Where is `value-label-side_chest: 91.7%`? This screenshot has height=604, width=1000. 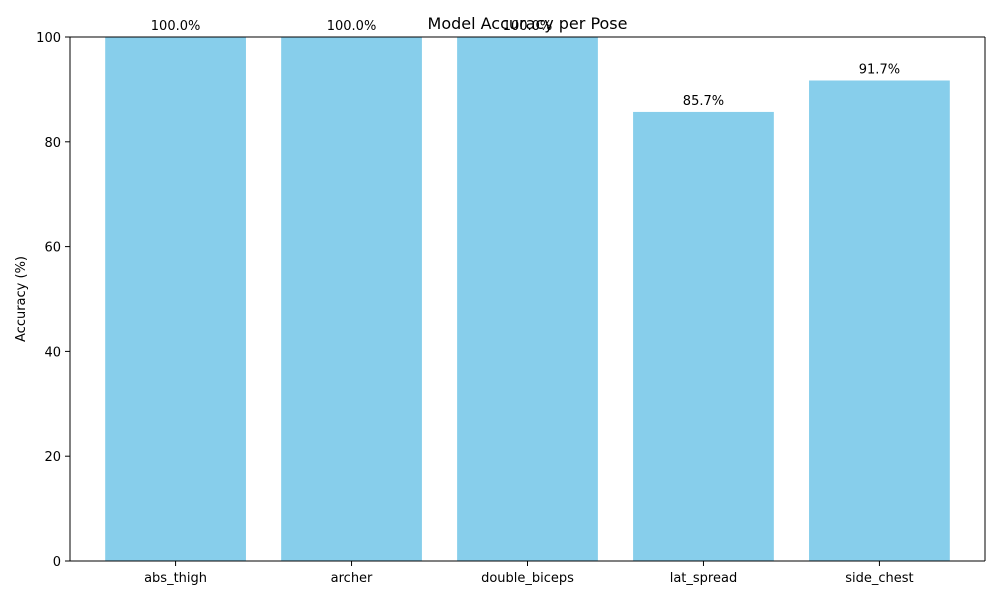 value-label-side_chest: 91.7% is located at coordinates (879, 69).